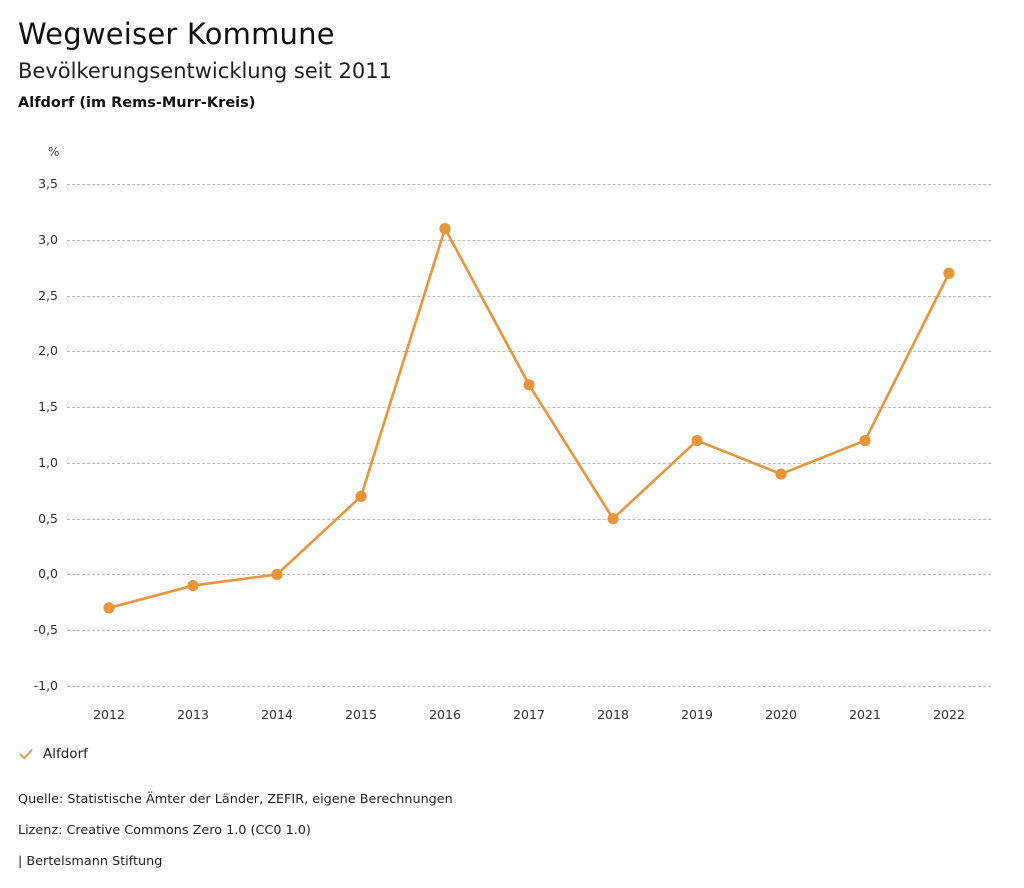 The height and width of the screenshot is (888, 1024). What do you see at coordinates (949, 714) in the screenshot?
I see `x-axis-tick-label: 2022` at bounding box center [949, 714].